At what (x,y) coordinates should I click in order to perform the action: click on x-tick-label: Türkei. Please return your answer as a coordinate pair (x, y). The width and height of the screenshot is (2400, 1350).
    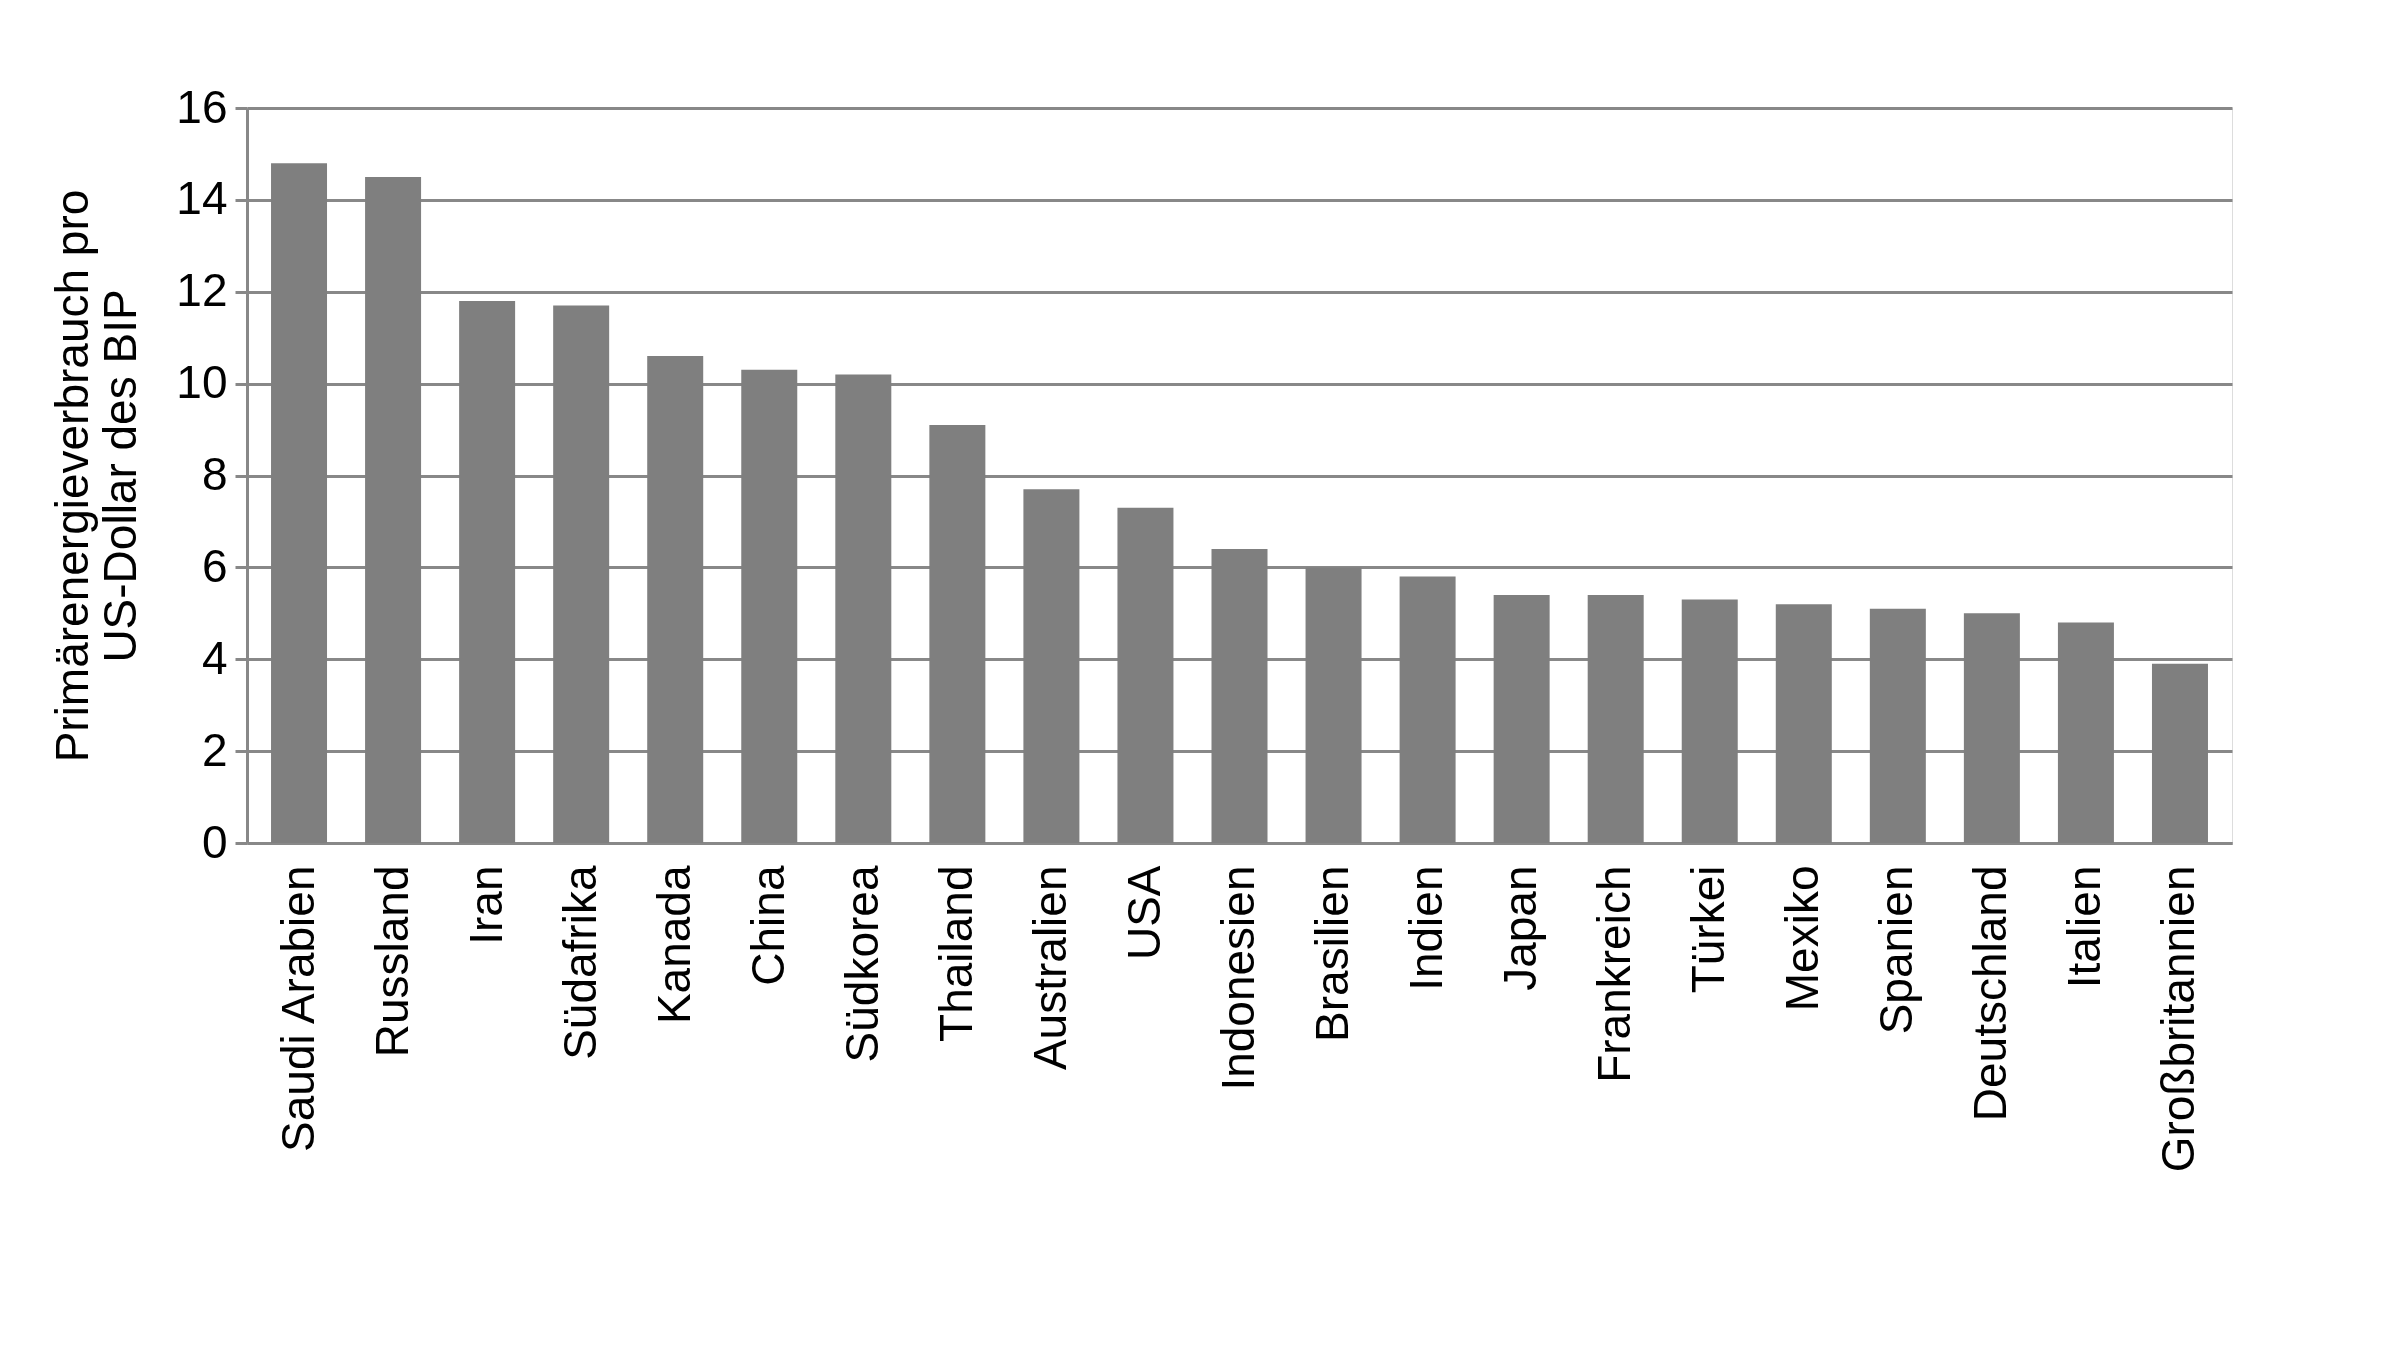
    Looking at the image, I should click on (1708, 929).